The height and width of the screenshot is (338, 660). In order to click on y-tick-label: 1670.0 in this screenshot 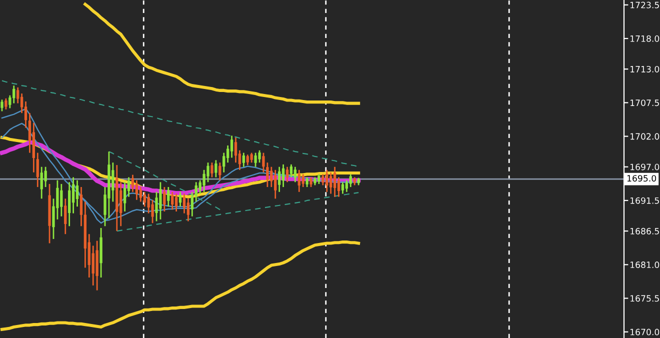, I will do `click(645, 332)`.